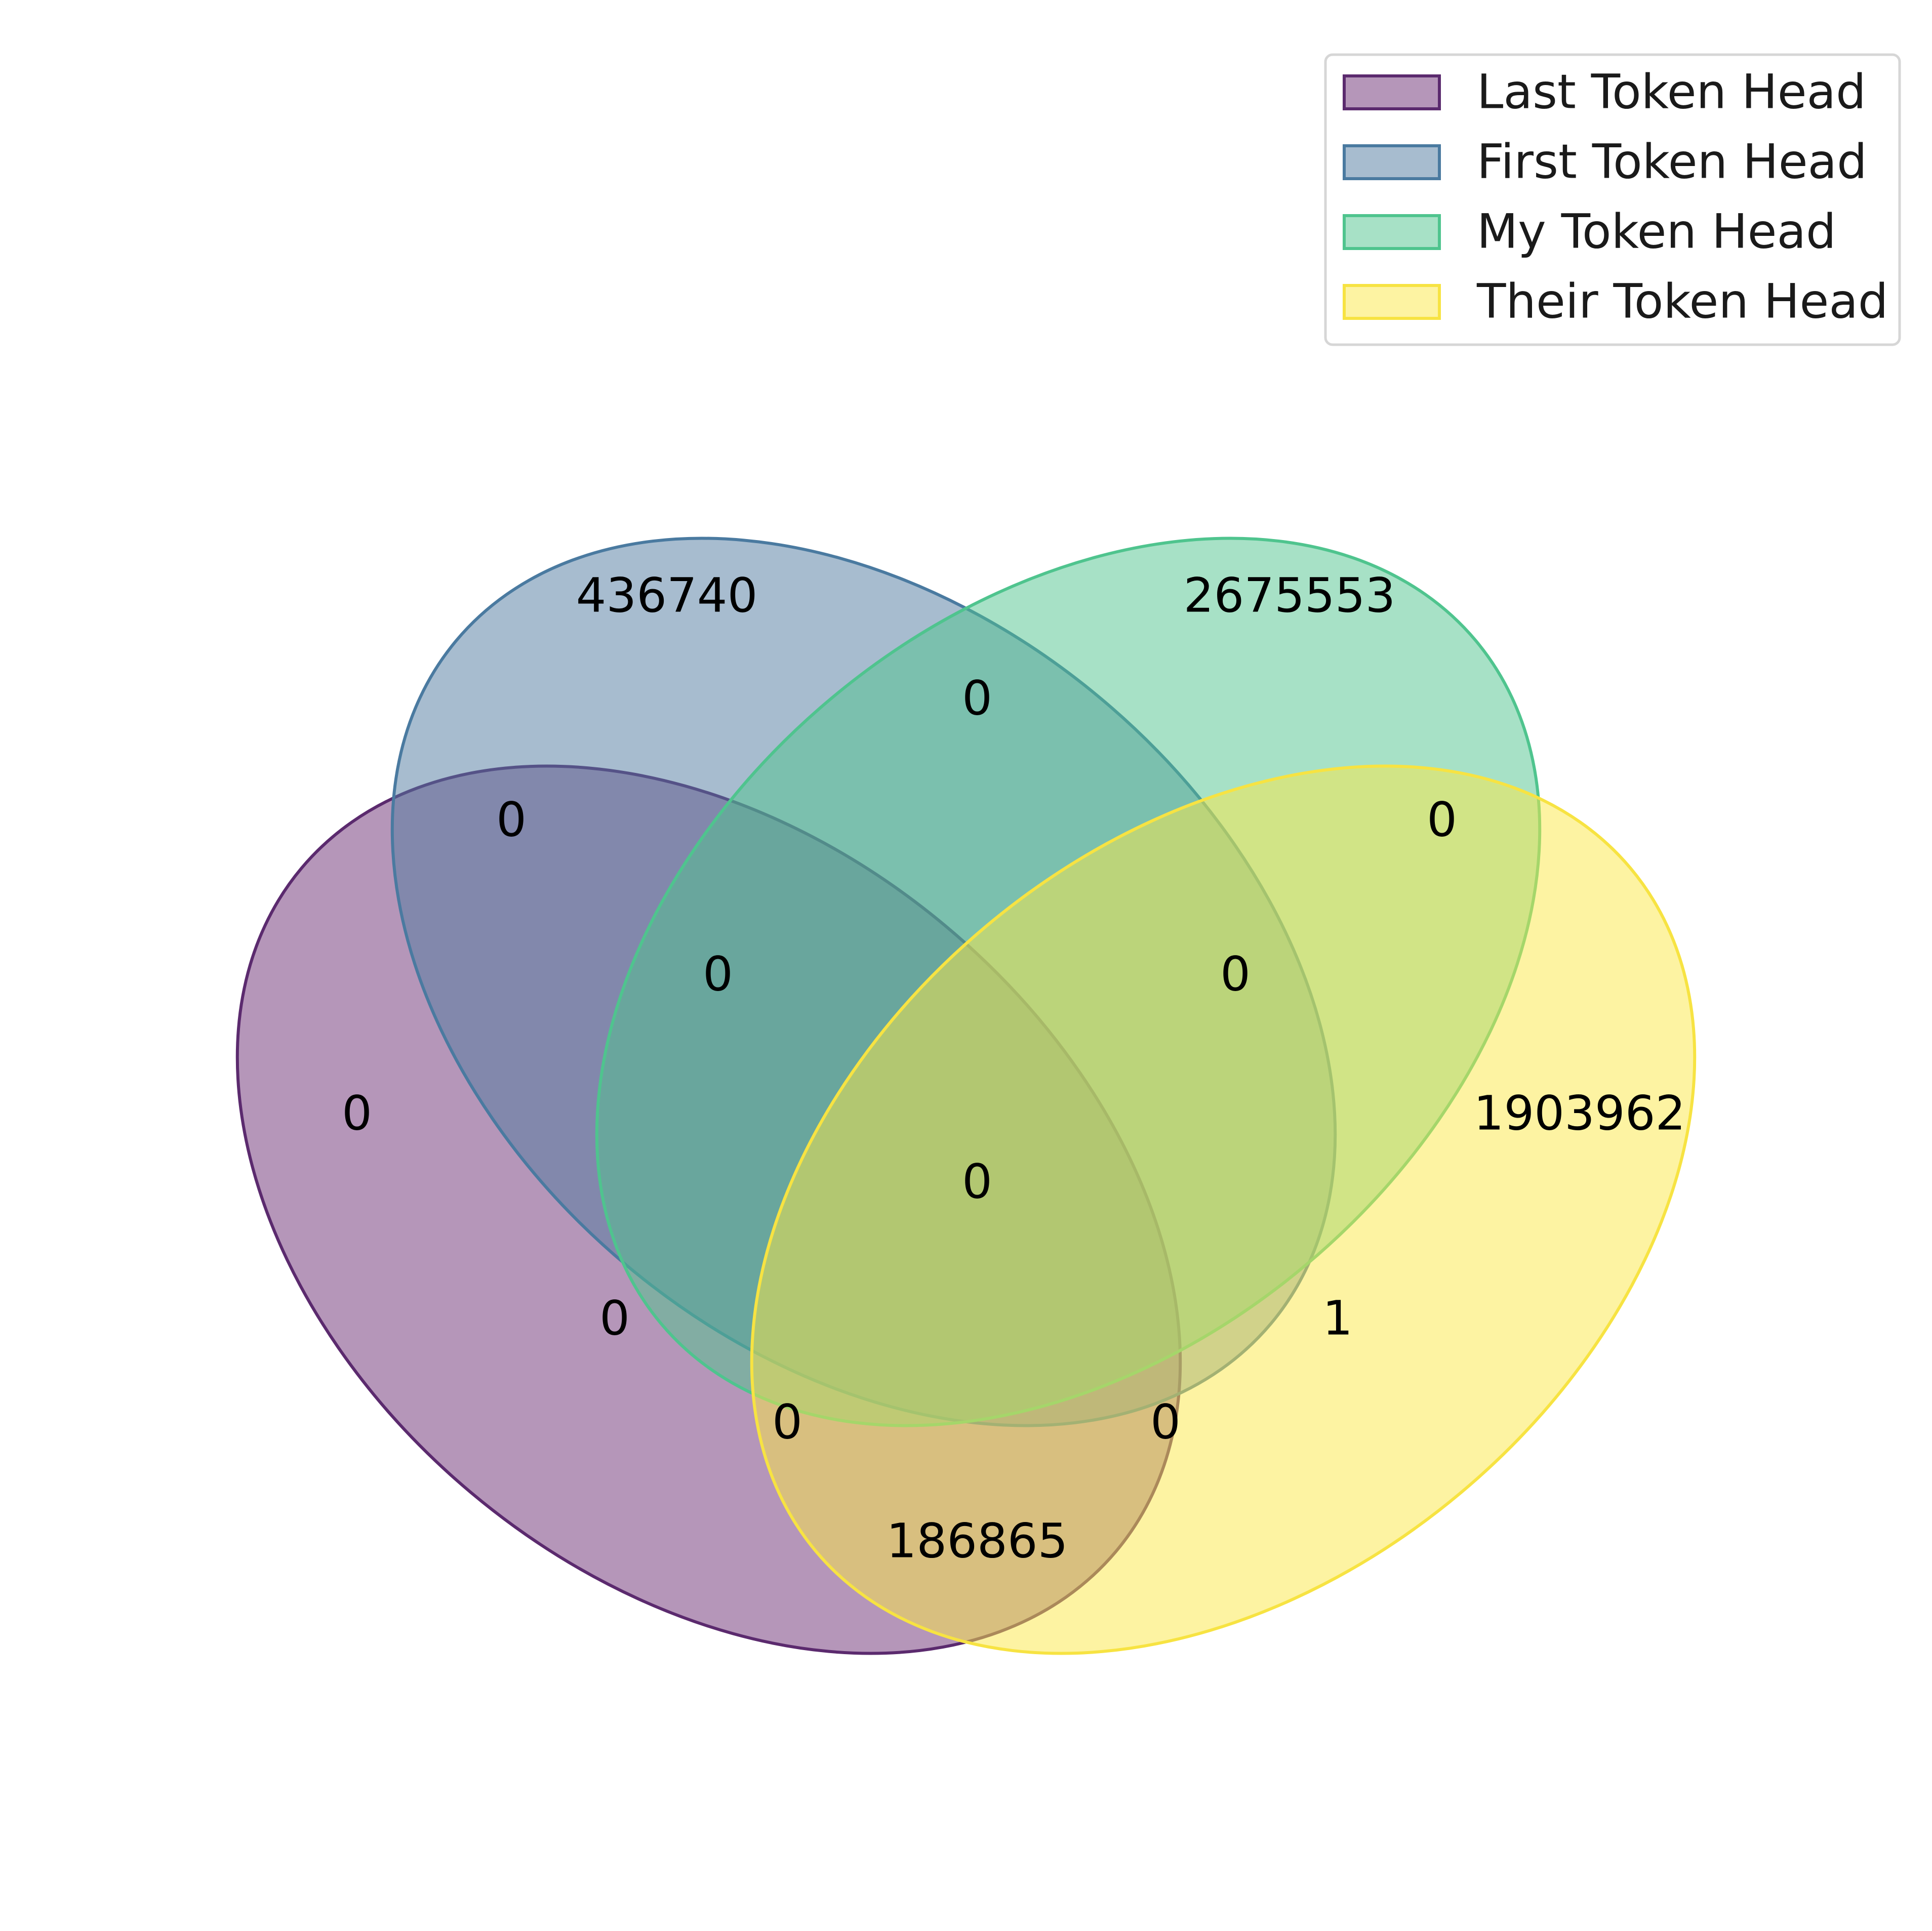  I want to click on count-last-only: 0, so click(357, 1113).